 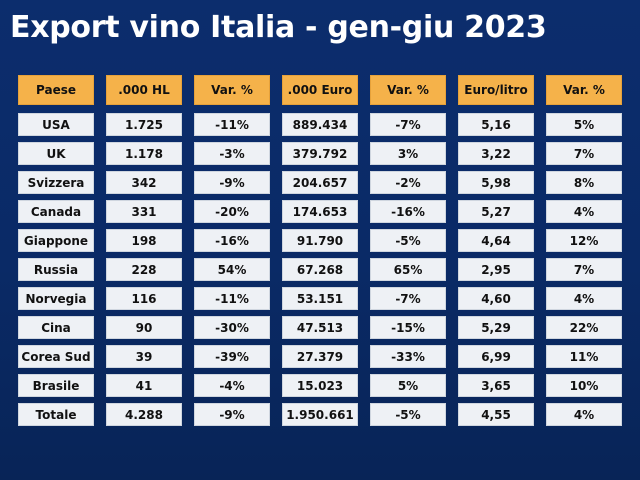 I want to click on cell-var-hl: -20%, so click(x=232, y=211).